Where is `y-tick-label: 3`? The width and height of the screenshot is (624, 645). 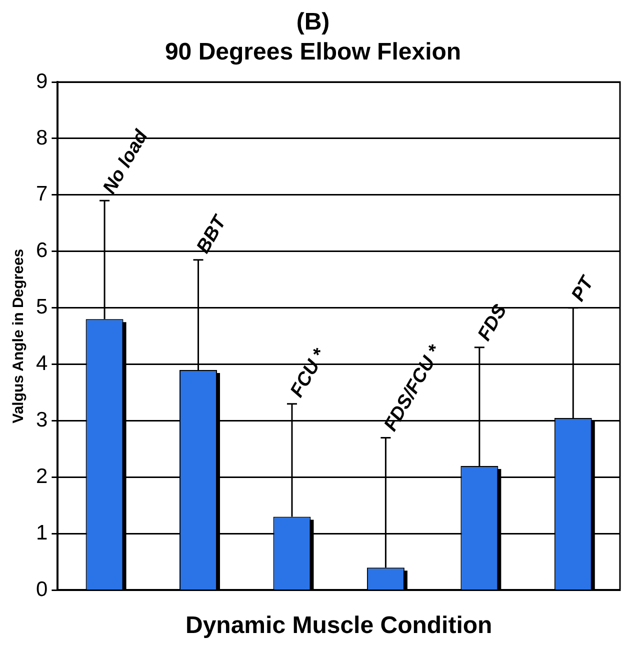 y-tick-label: 3 is located at coordinates (42, 420).